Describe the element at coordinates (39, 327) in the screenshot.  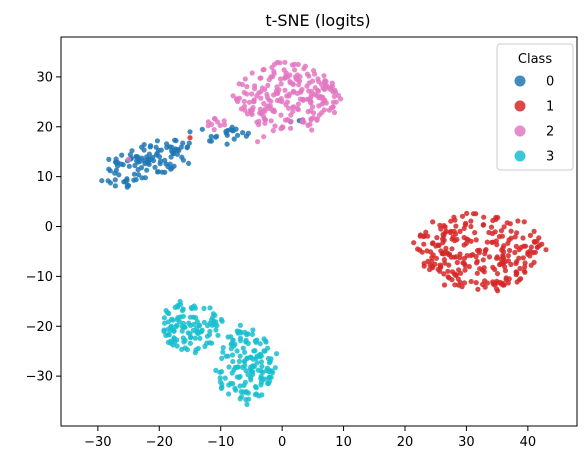
I see `y-tick-label: −20` at that location.